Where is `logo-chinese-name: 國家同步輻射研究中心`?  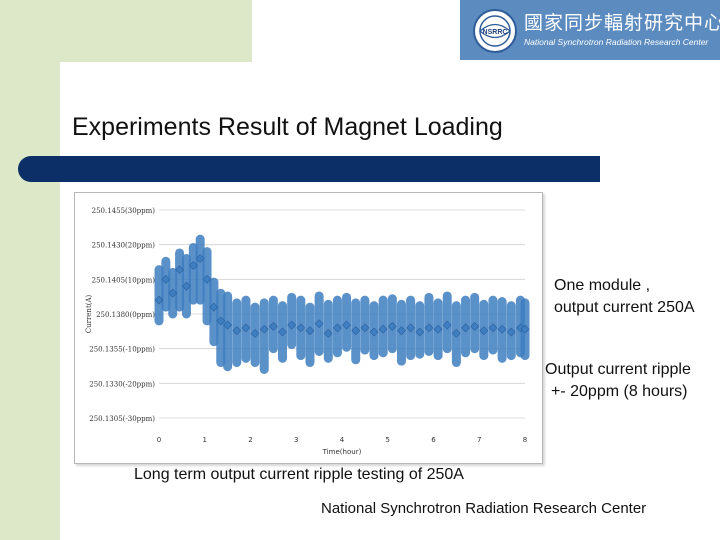
logo-chinese-name: 國家同步輻射研究中心 is located at coordinates (622, 23).